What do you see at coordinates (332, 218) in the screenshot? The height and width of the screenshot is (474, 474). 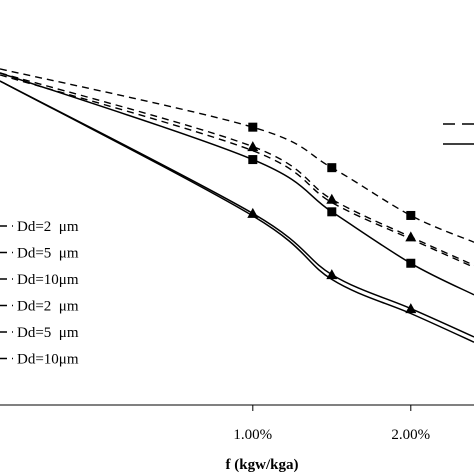 I see `marker-layer` at bounding box center [332, 218].